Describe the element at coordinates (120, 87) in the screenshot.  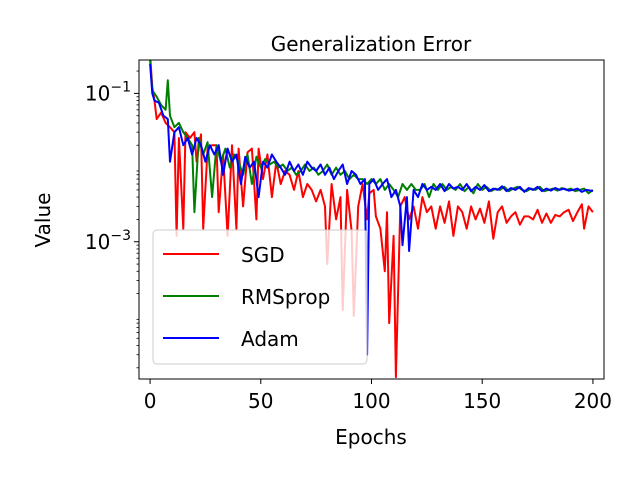
I see `y-tick-exponent: −1` at that location.